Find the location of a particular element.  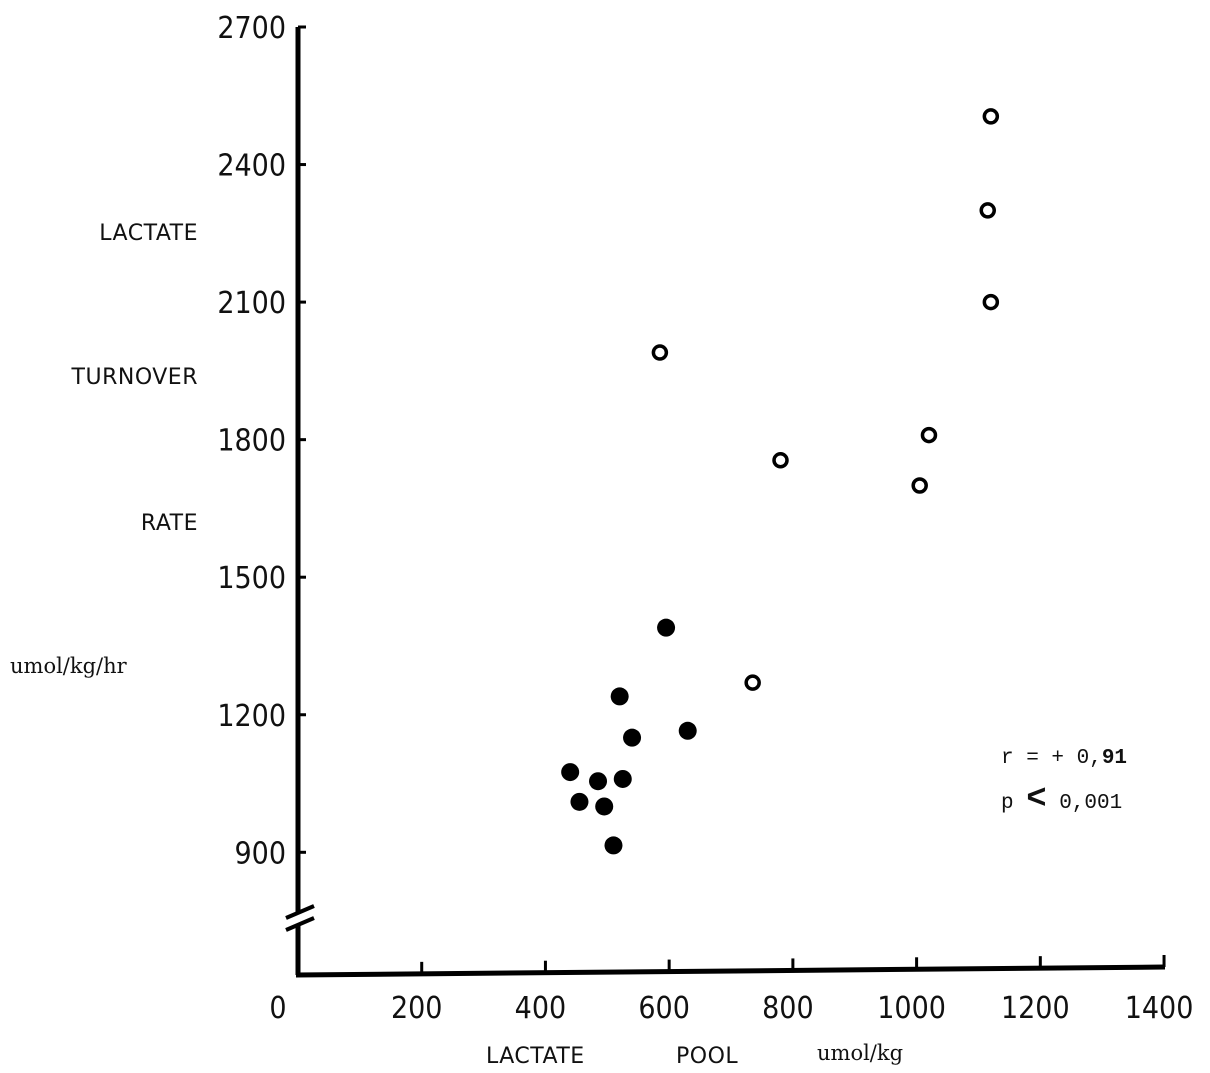

x-tick-label: 400 is located at coordinates (541, 1008).